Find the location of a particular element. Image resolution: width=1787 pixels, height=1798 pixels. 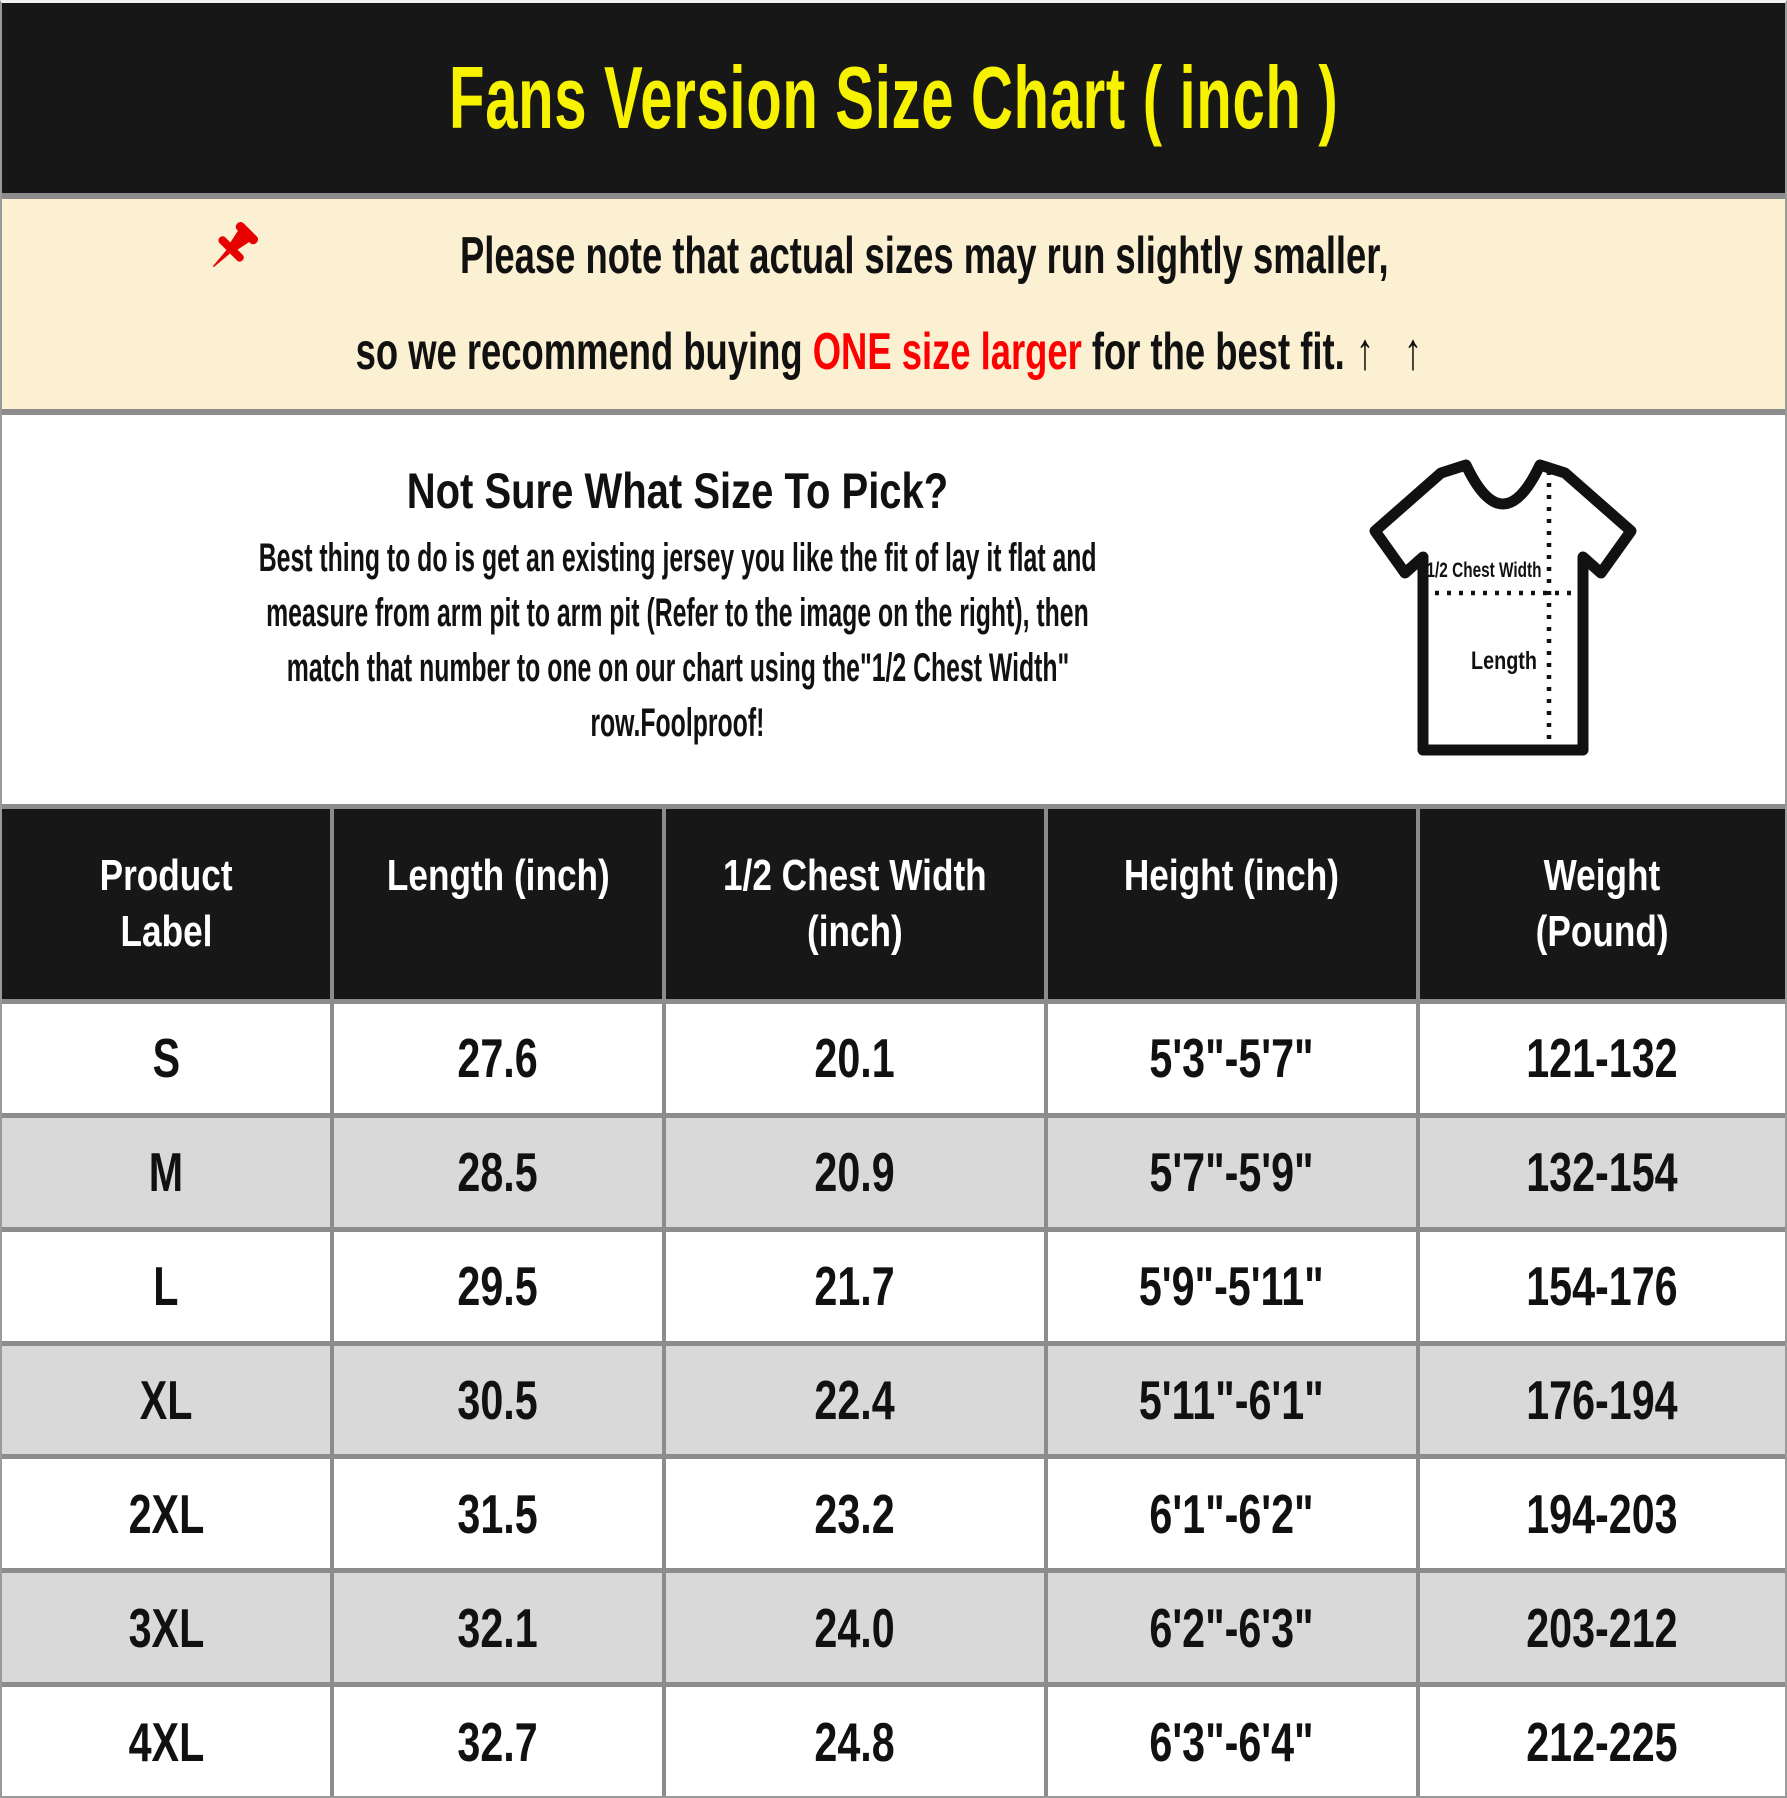

cell-chest: 21.7 is located at coordinates (857, 1286).